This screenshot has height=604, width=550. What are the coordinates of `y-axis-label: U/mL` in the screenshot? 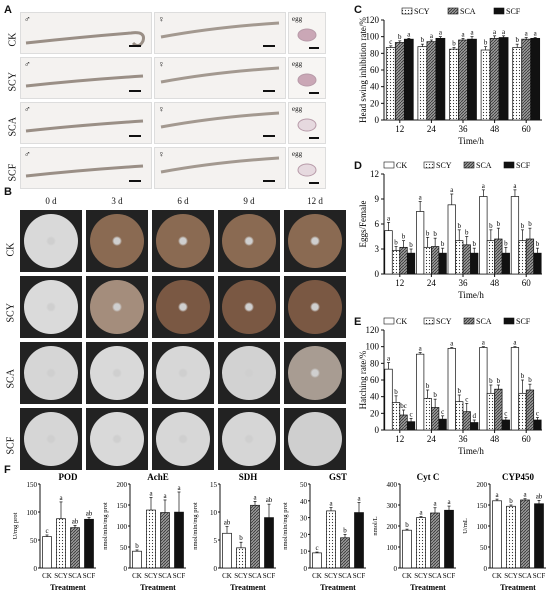 It's located at (465, 526).